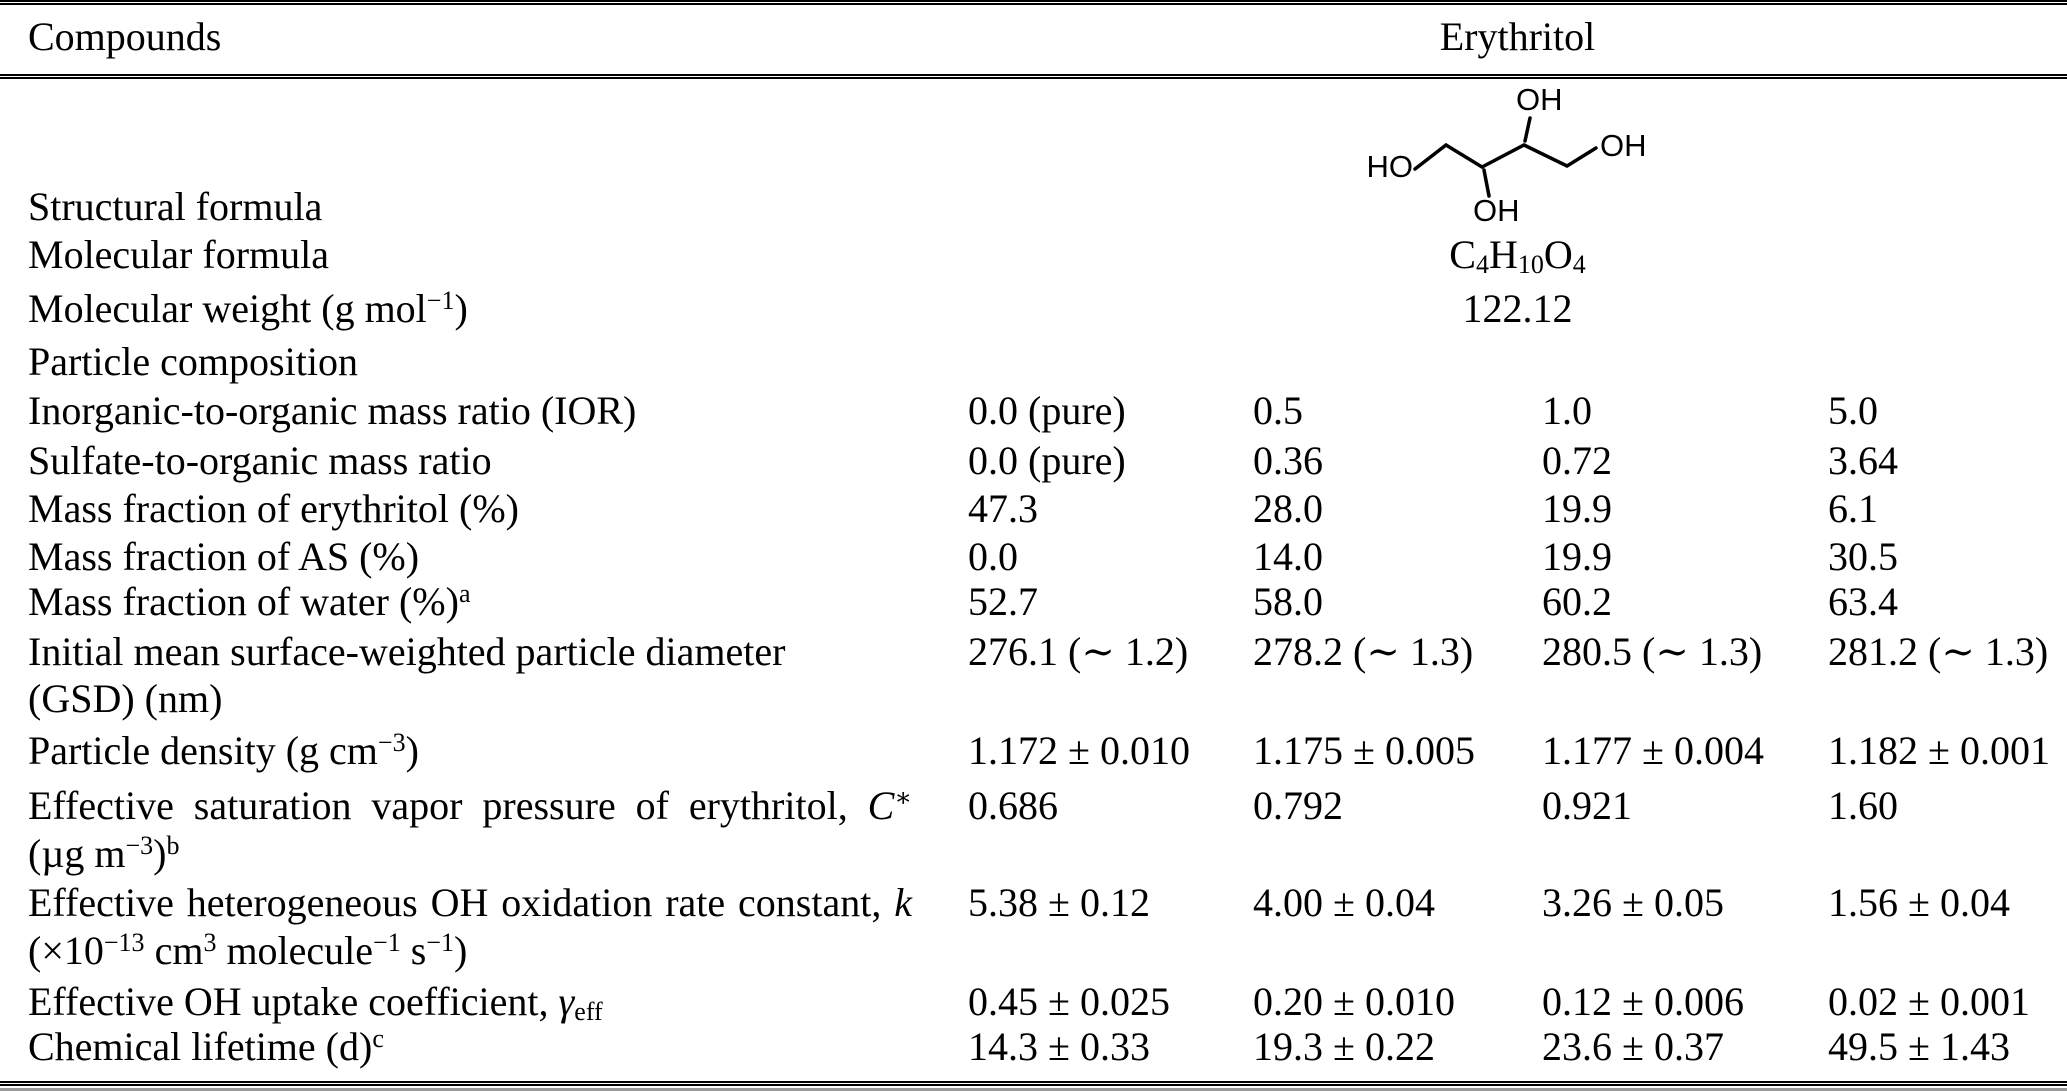 The width and height of the screenshot is (2067, 1091). Describe the element at coordinates (1539, 101) in the screenshot. I see `oh-top-label: OH` at that location.